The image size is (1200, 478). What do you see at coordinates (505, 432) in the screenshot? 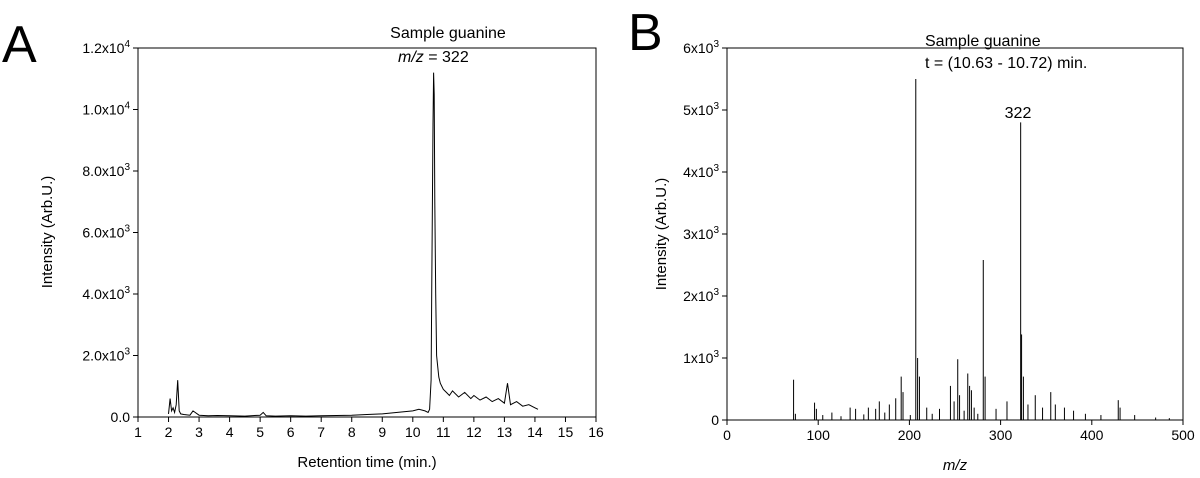
I see `x-tick-label: 13` at bounding box center [505, 432].